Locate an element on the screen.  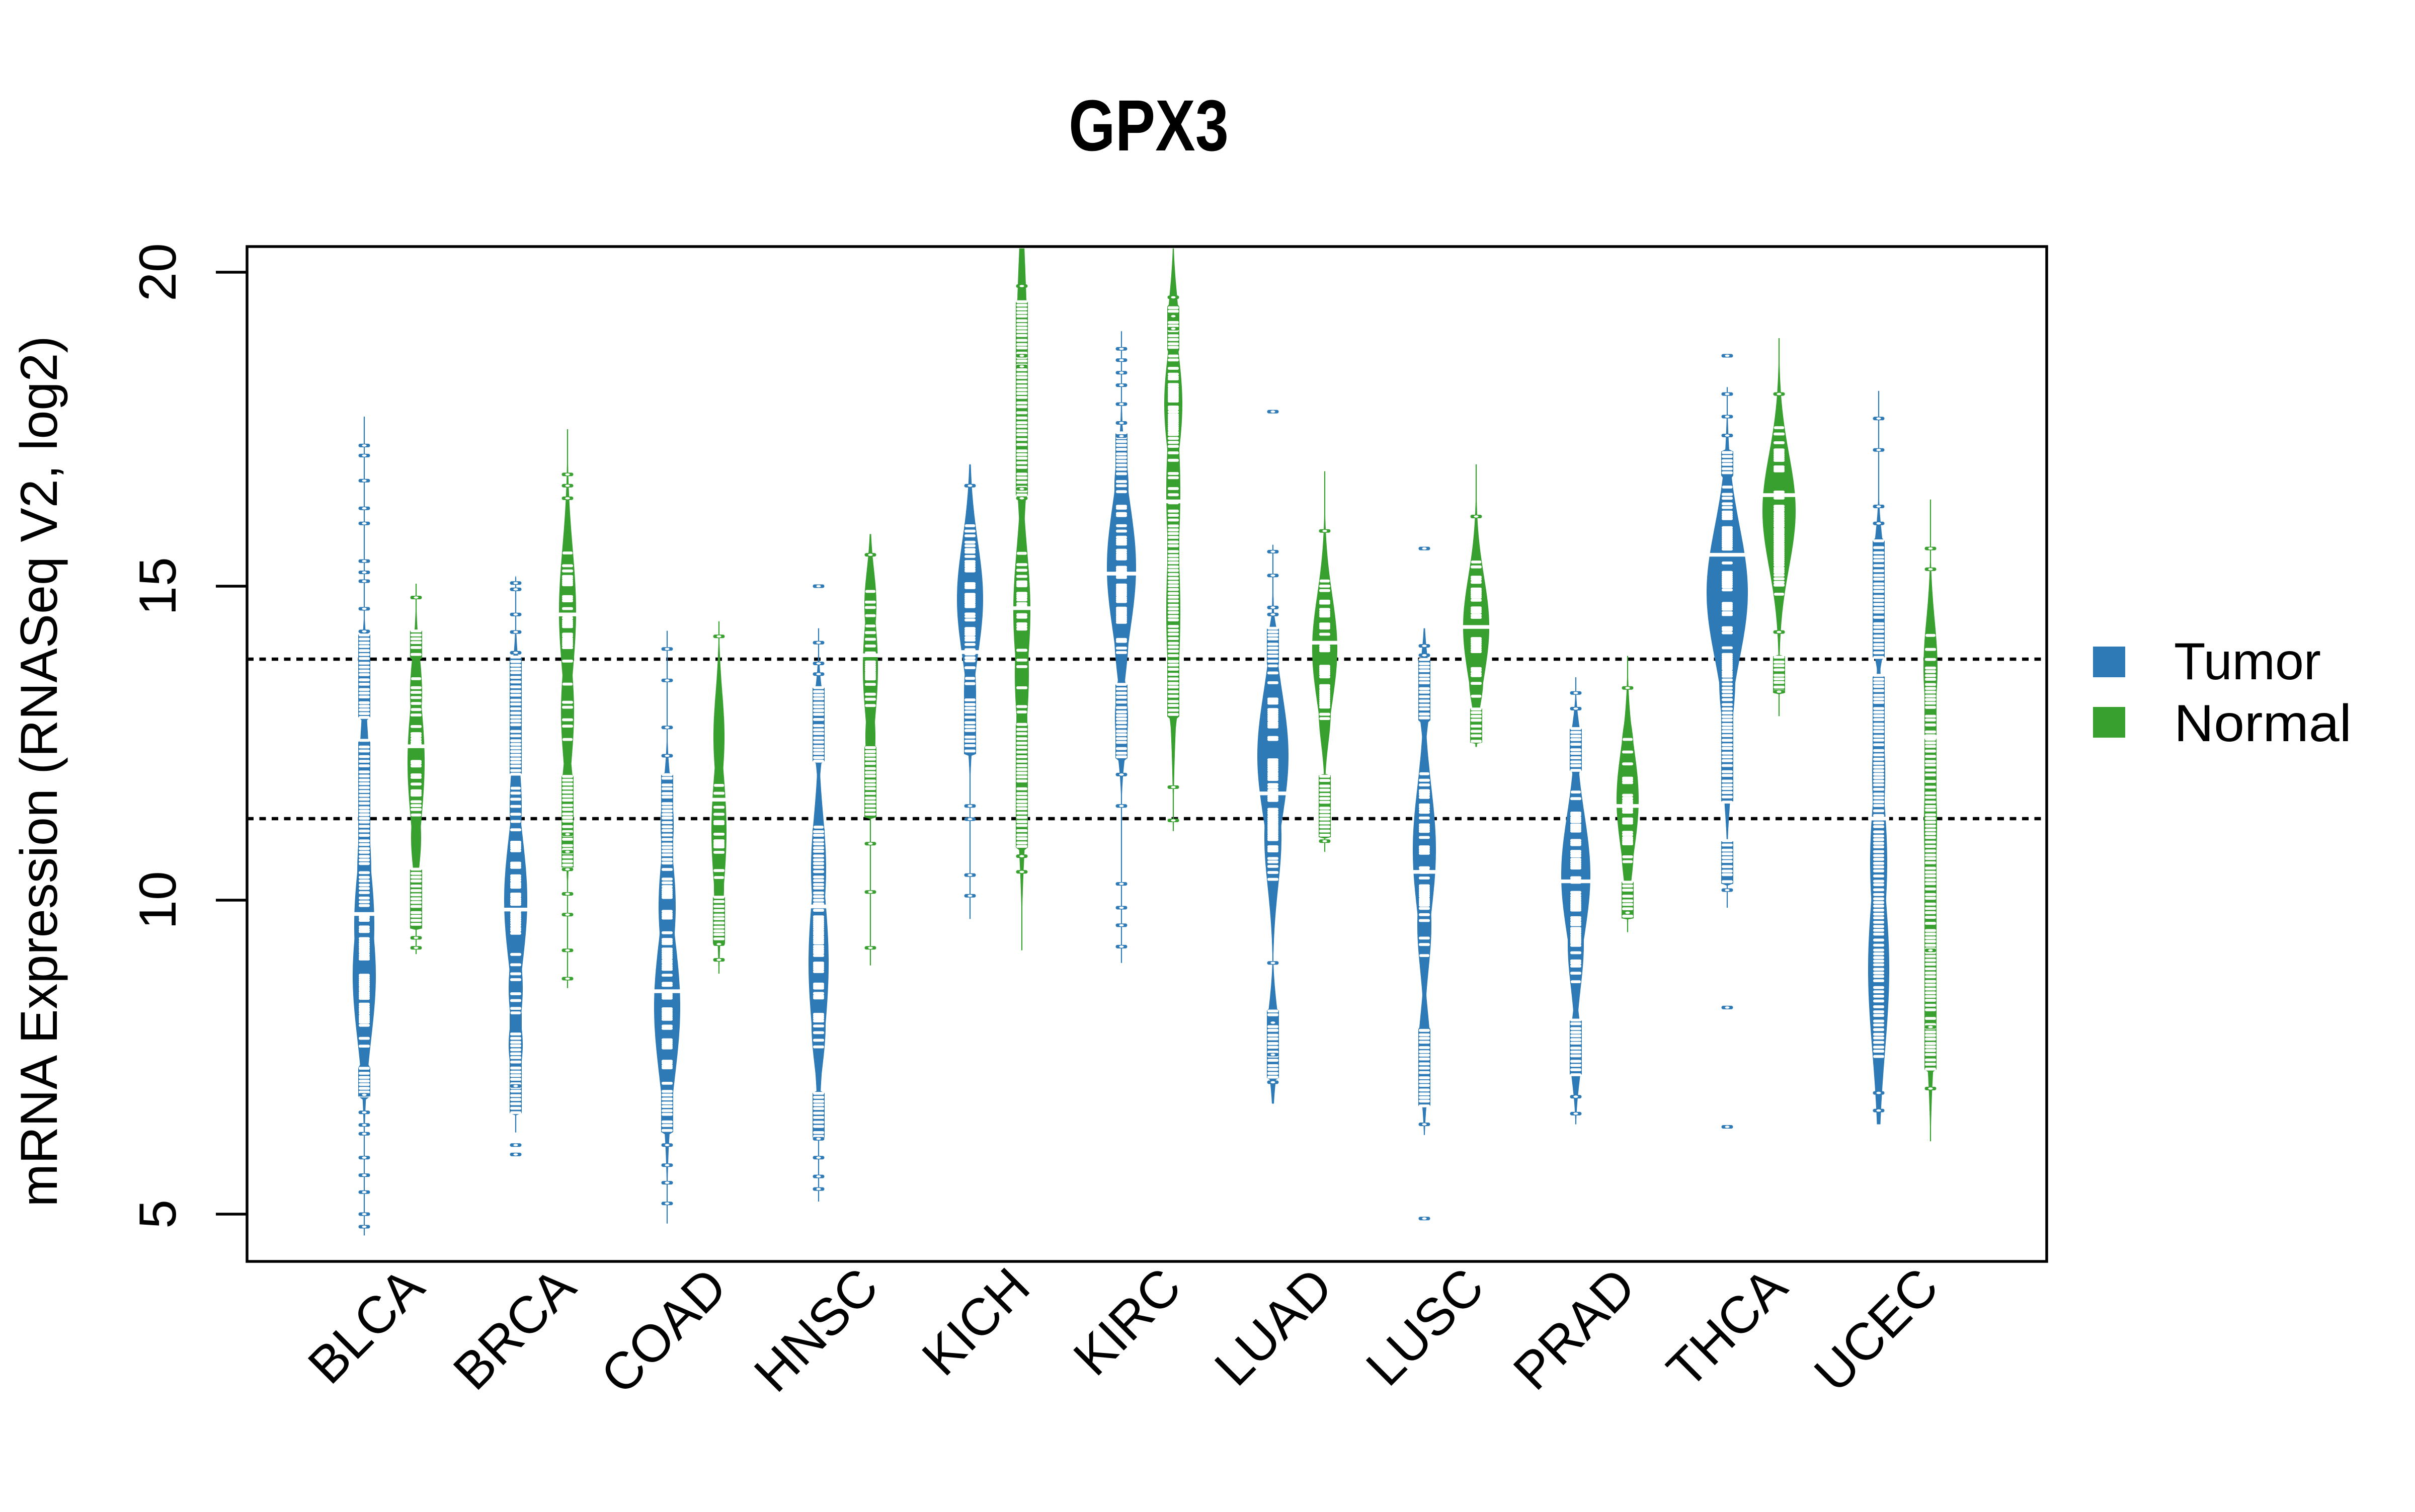
svg-text: GPX3 is located at coordinates (1149, 125).